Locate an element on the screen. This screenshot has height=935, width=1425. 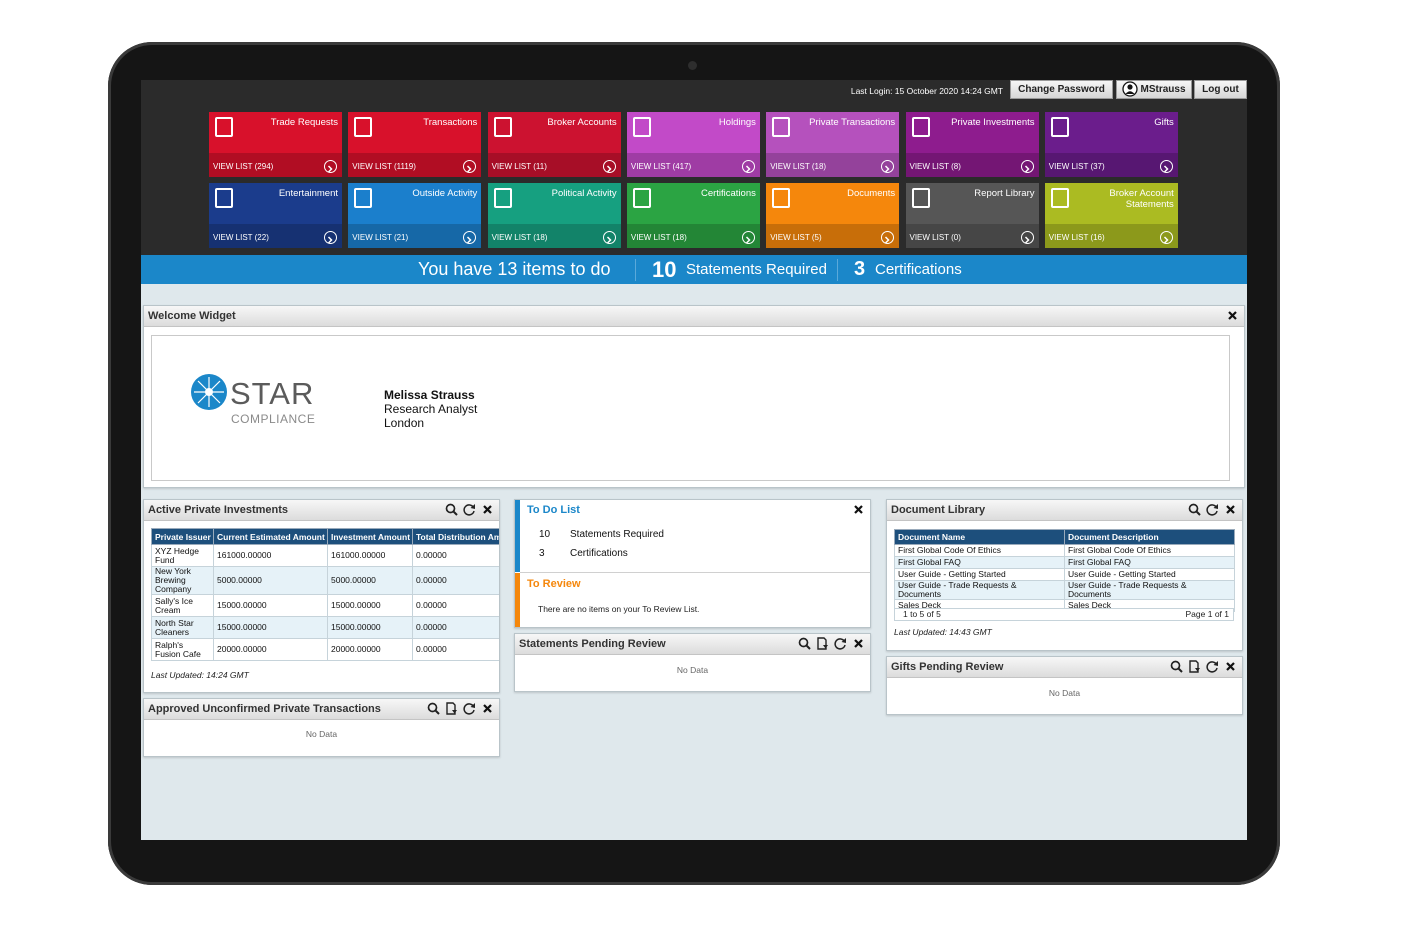
tile-link: VIEW LIST (16) is located at coordinates (1076, 237).